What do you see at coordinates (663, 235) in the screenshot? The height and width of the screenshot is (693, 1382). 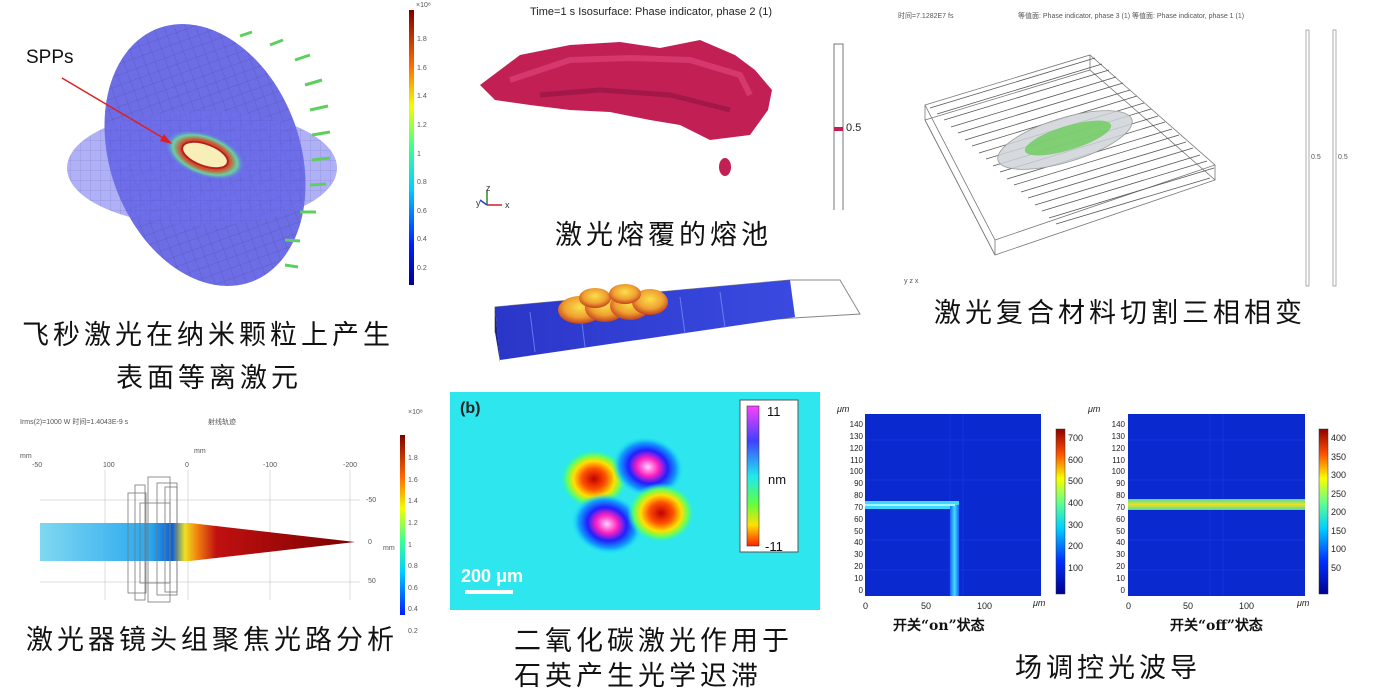 I see `melt-pool-caption: 激光熔覆的熔池` at bounding box center [663, 235].